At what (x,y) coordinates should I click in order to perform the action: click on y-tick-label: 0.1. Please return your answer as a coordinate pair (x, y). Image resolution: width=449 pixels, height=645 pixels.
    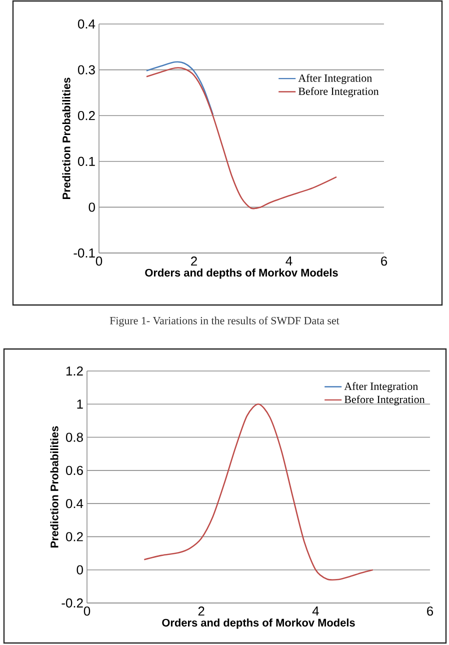
    Looking at the image, I should click on (86, 161).